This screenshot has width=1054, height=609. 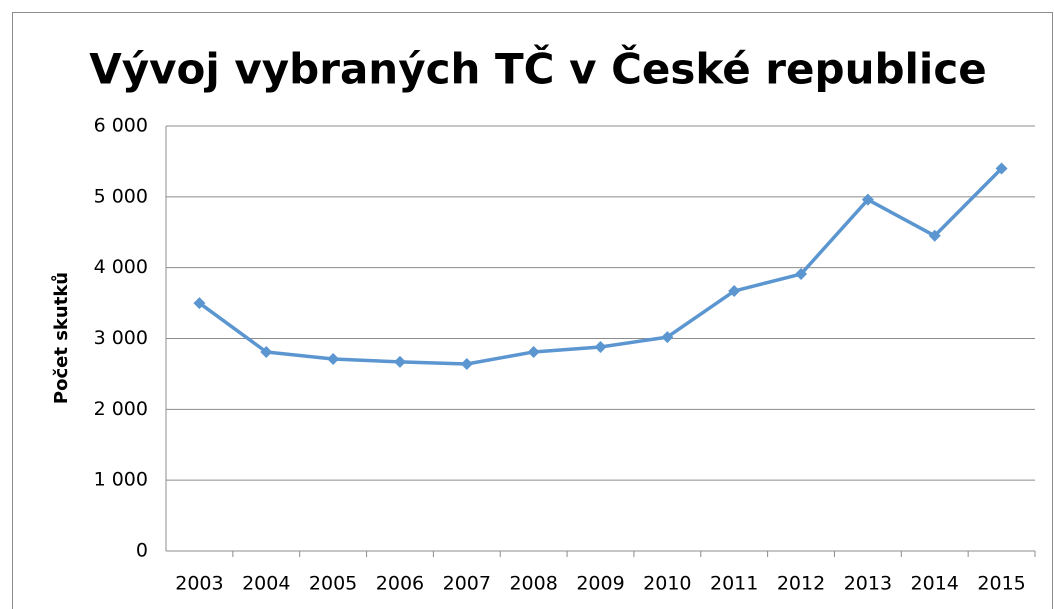 What do you see at coordinates (121, 196) in the screenshot?
I see `y-tick-label: 5 000` at bounding box center [121, 196].